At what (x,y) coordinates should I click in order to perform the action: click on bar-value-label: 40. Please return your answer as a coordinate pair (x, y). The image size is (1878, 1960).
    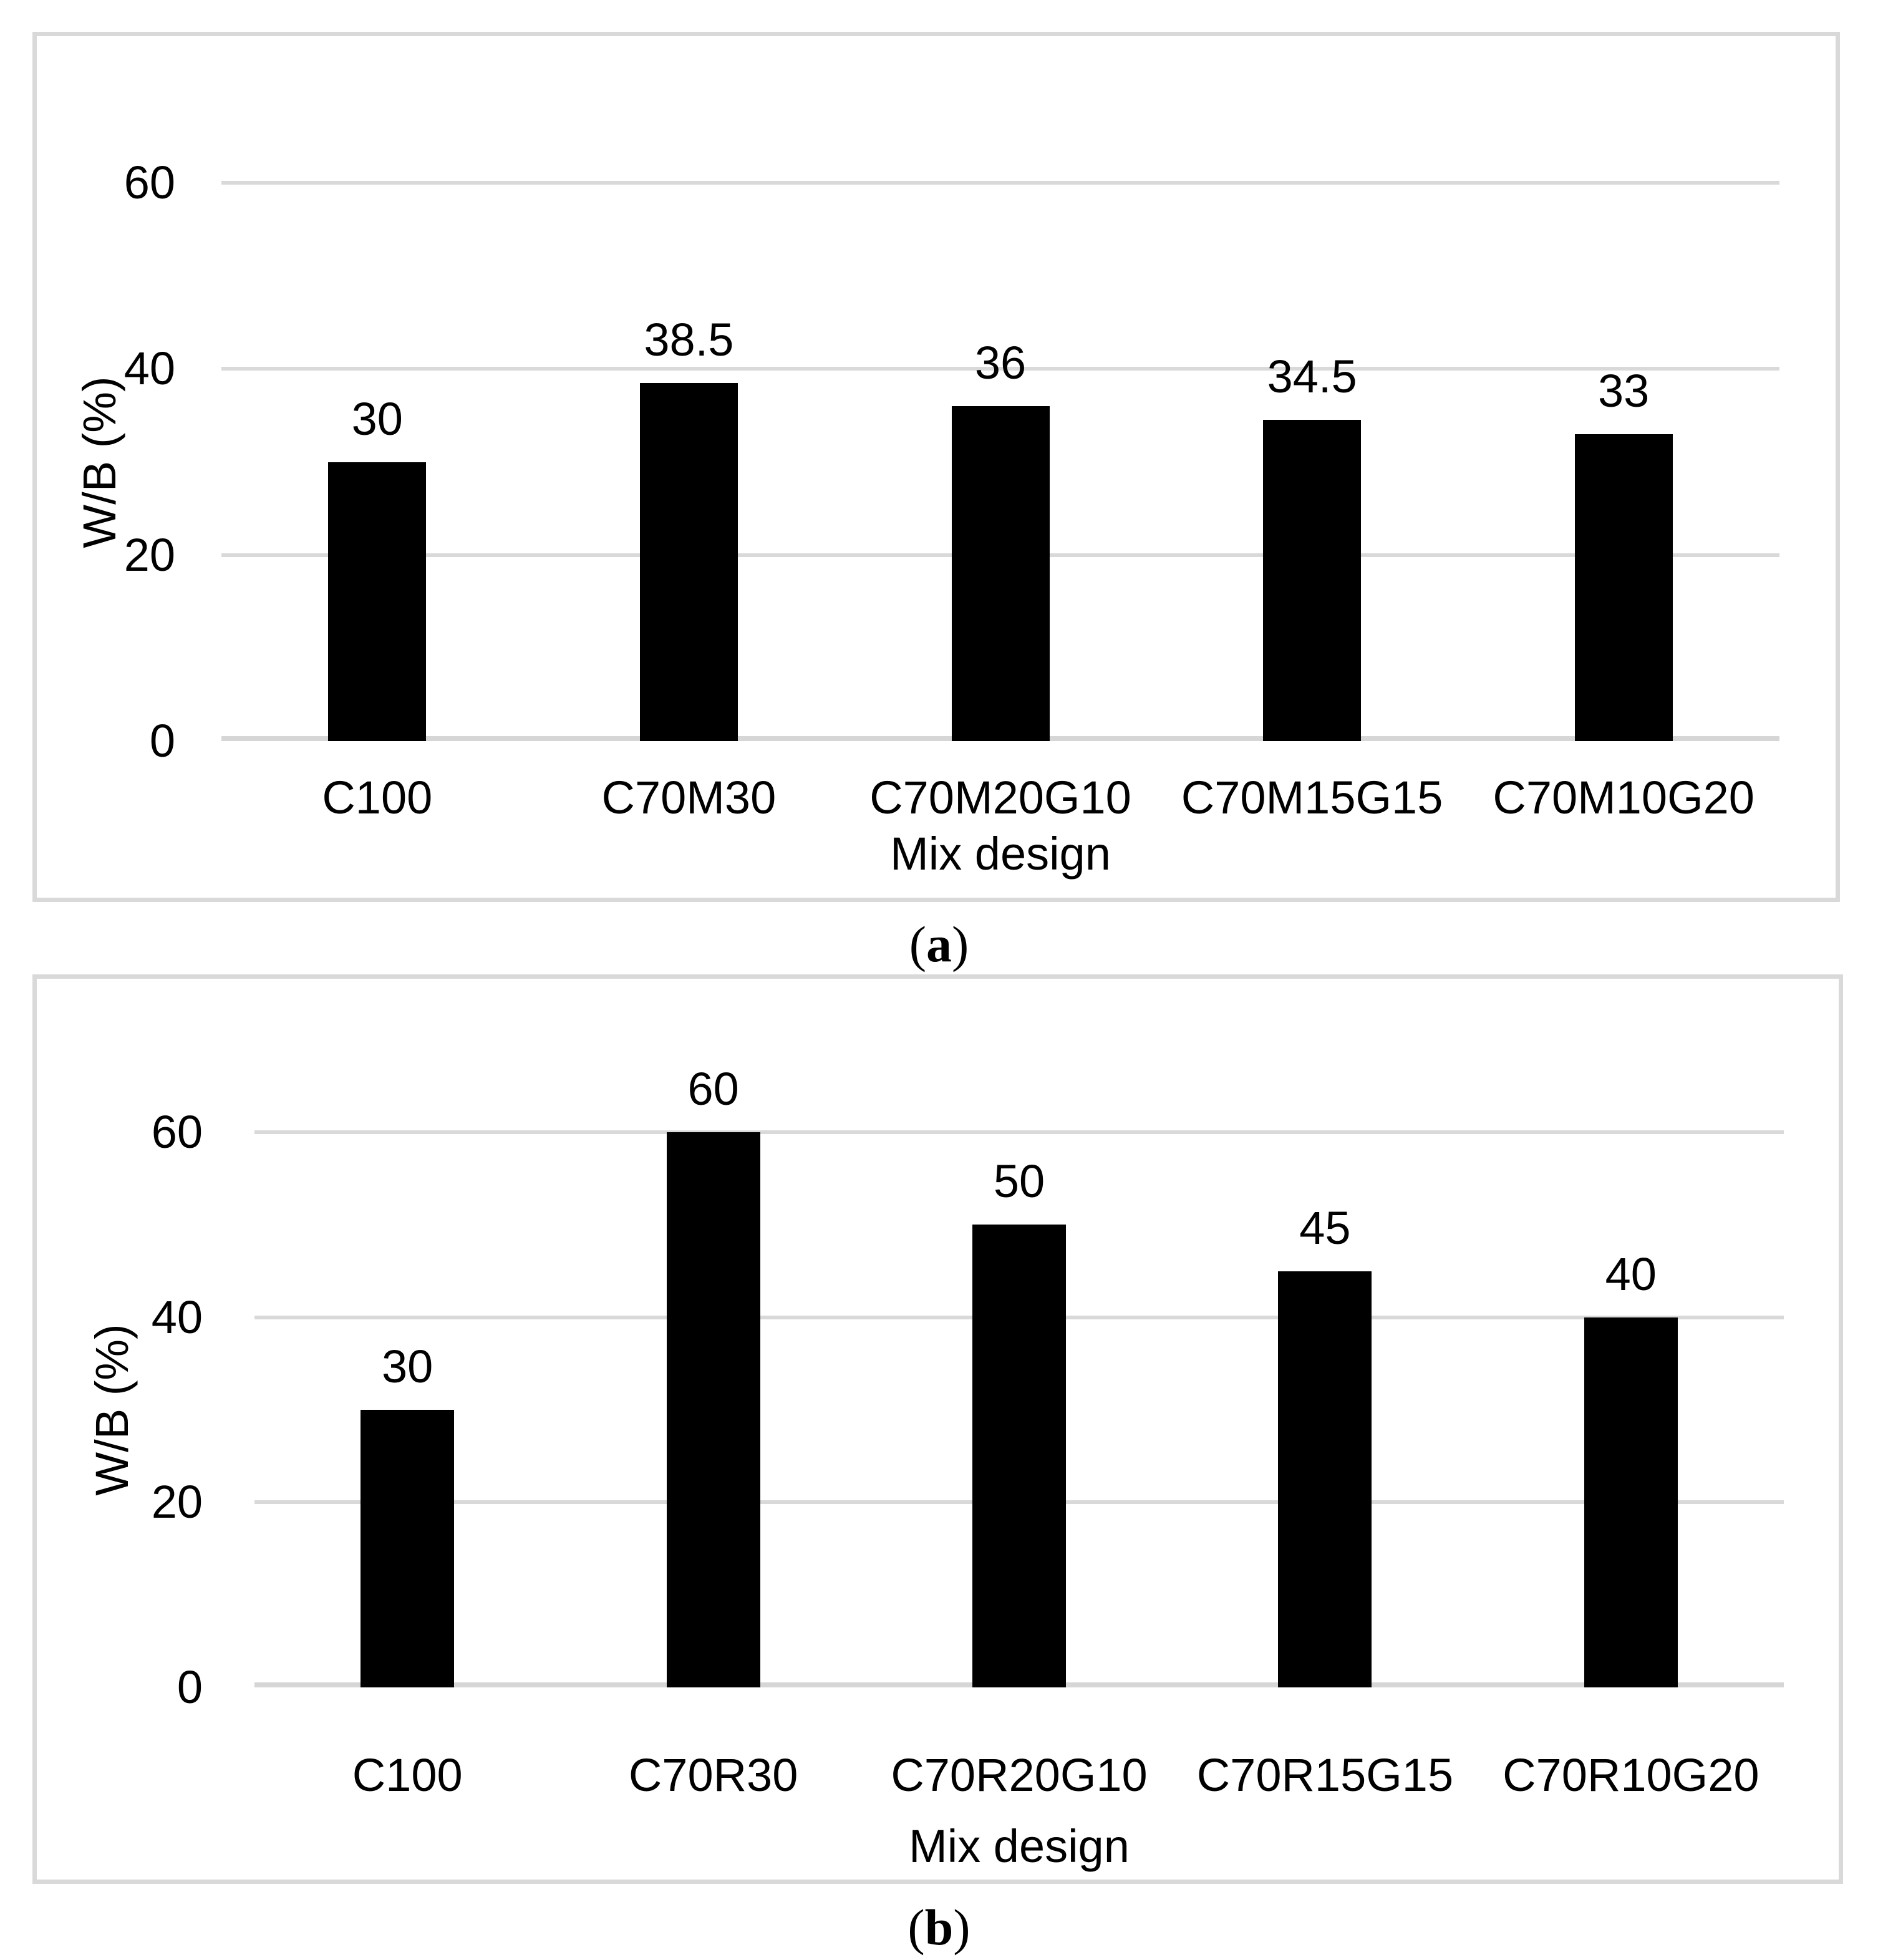
    Looking at the image, I should click on (1631, 1274).